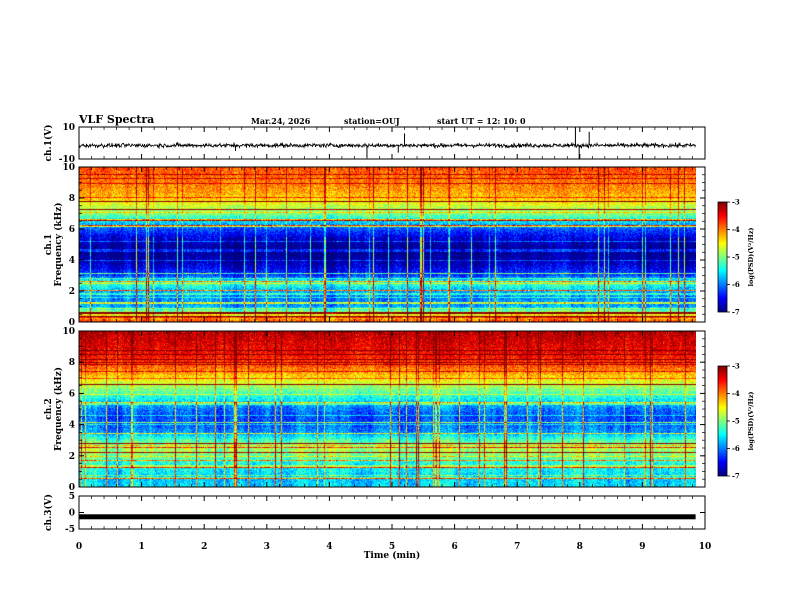 This screenshot has width=792, height=612. I want to click on x-tick-label: 6, so click(454, 547).